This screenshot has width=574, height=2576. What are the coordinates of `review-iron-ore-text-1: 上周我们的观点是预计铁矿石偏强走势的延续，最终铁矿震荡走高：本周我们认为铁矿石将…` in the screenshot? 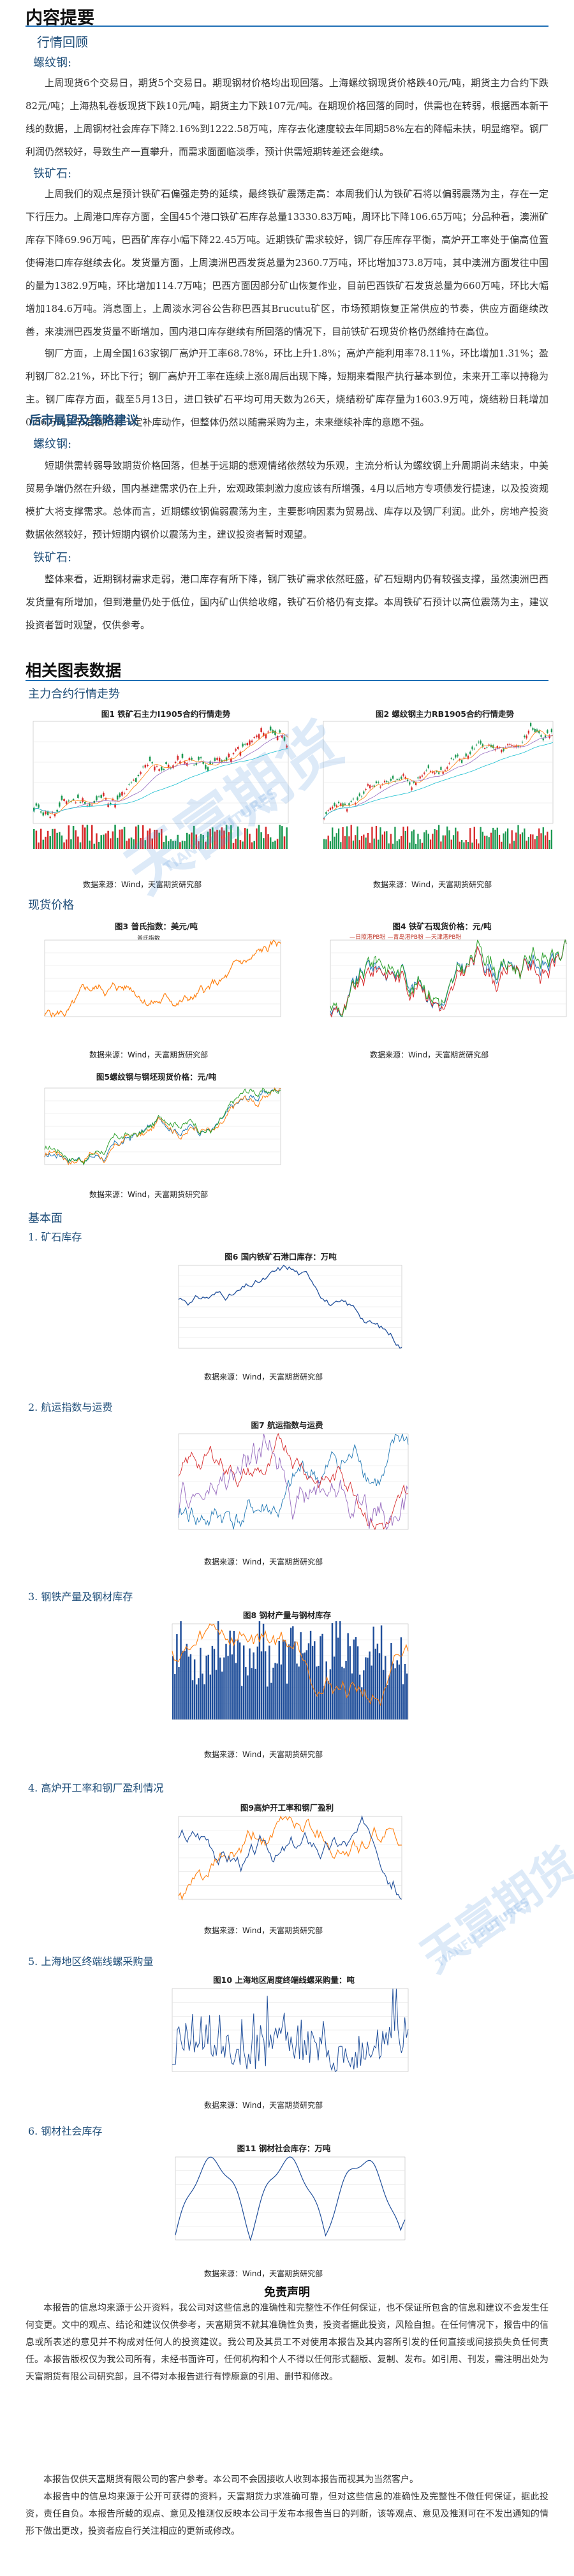 It's located at (287, 262).